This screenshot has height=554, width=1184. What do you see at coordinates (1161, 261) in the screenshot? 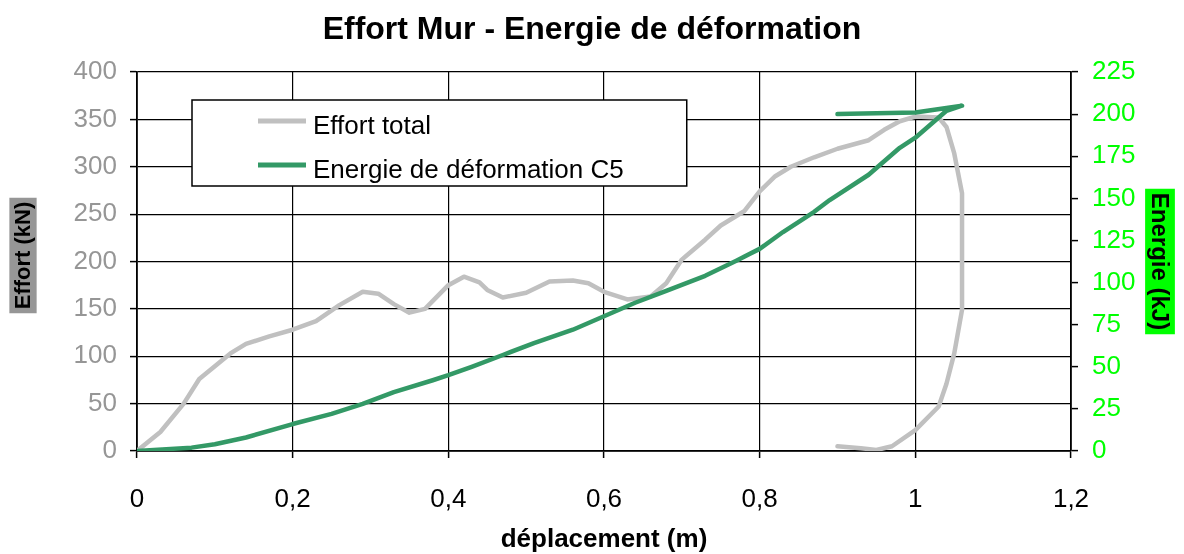
I see `y2-axis-title: Energie (kJ)` at bounding box center [1161, 261].